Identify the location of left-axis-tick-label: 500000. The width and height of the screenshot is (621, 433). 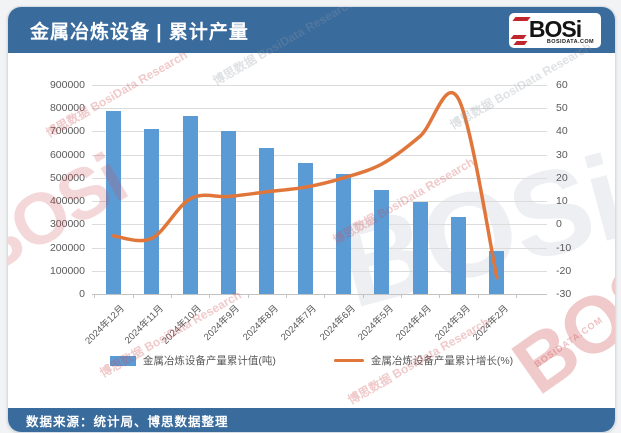
(67, 177).